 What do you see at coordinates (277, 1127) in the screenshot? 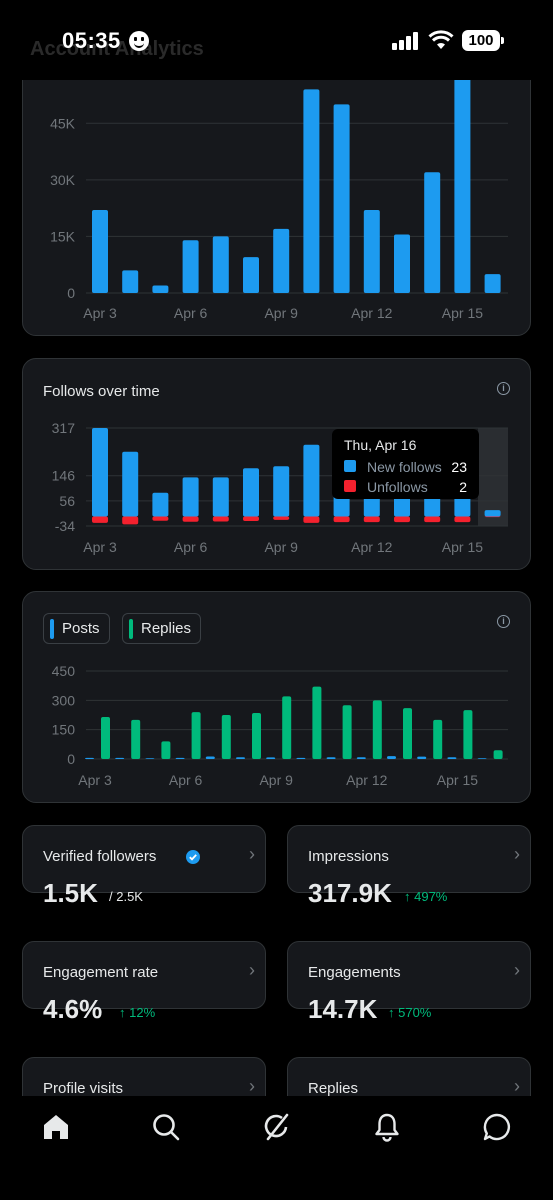
I see `grok-icon` at bounding box center [277, 1127].